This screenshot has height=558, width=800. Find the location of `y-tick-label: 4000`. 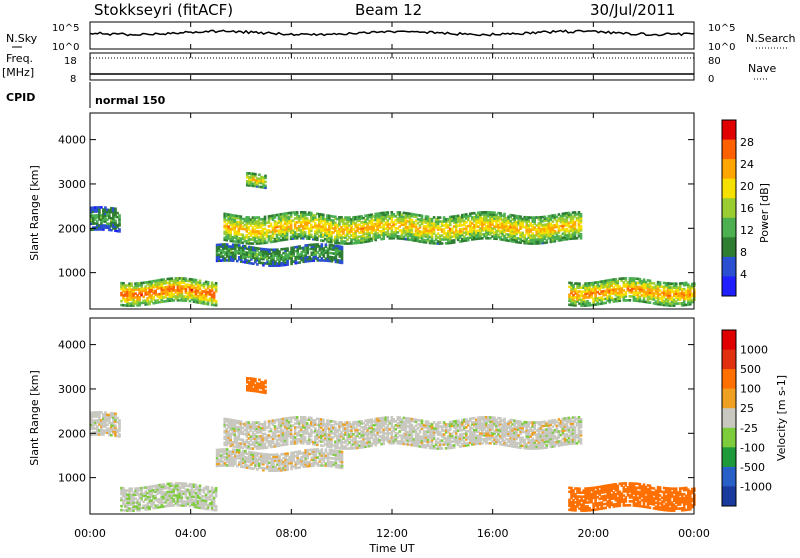

y-tick-label: 4000 is located at coordinates (72, 140).